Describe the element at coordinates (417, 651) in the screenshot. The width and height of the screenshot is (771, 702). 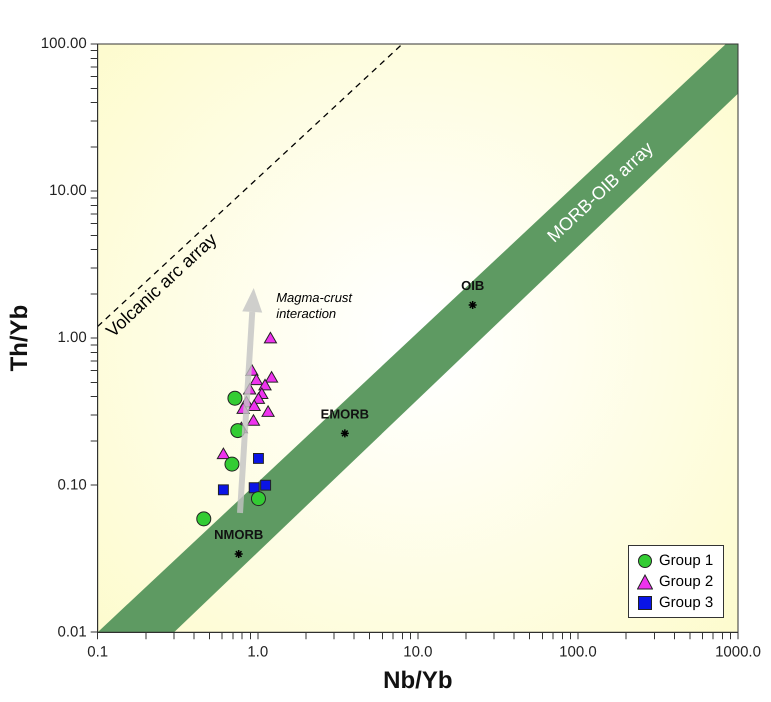
I see `x-tick-label: 10.0` at that location.